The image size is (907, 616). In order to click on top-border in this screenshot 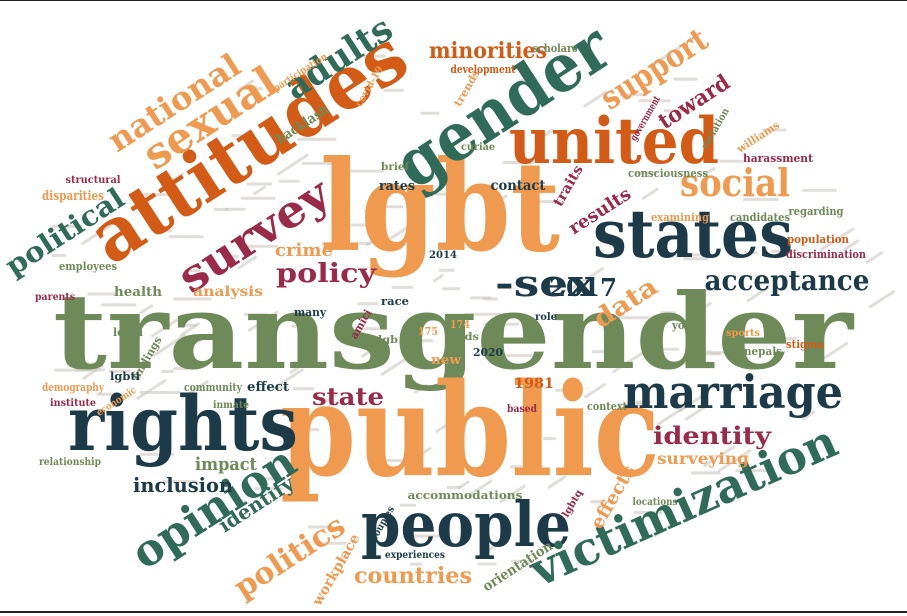, I will do `click(453, 0)`.